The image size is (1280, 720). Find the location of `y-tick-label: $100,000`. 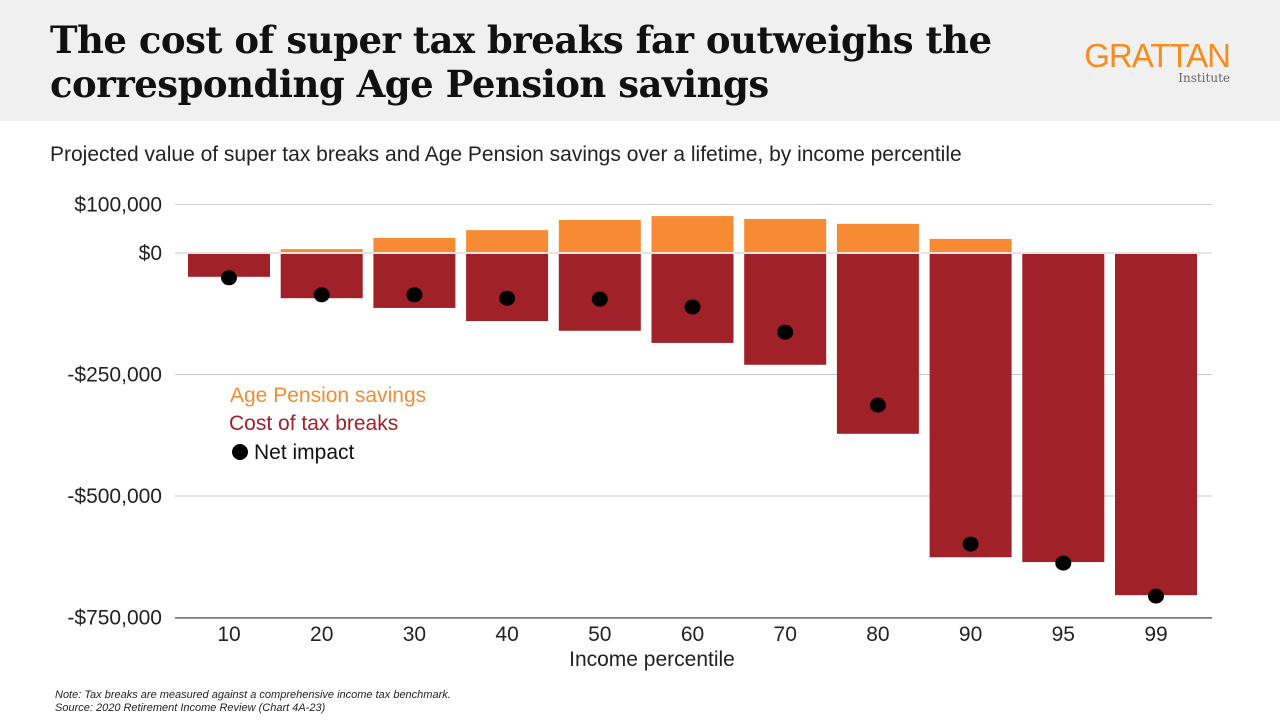

y-tick-label: $100,000 is located at coordinates (118, 204).